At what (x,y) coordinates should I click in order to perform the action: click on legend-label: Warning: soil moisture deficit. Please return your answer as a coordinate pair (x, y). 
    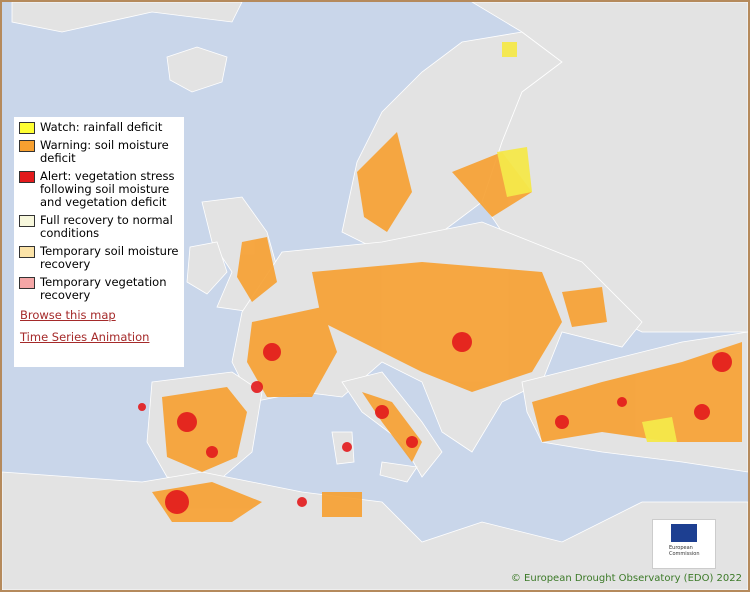
    Looking at the image, I should click on (104, 151).